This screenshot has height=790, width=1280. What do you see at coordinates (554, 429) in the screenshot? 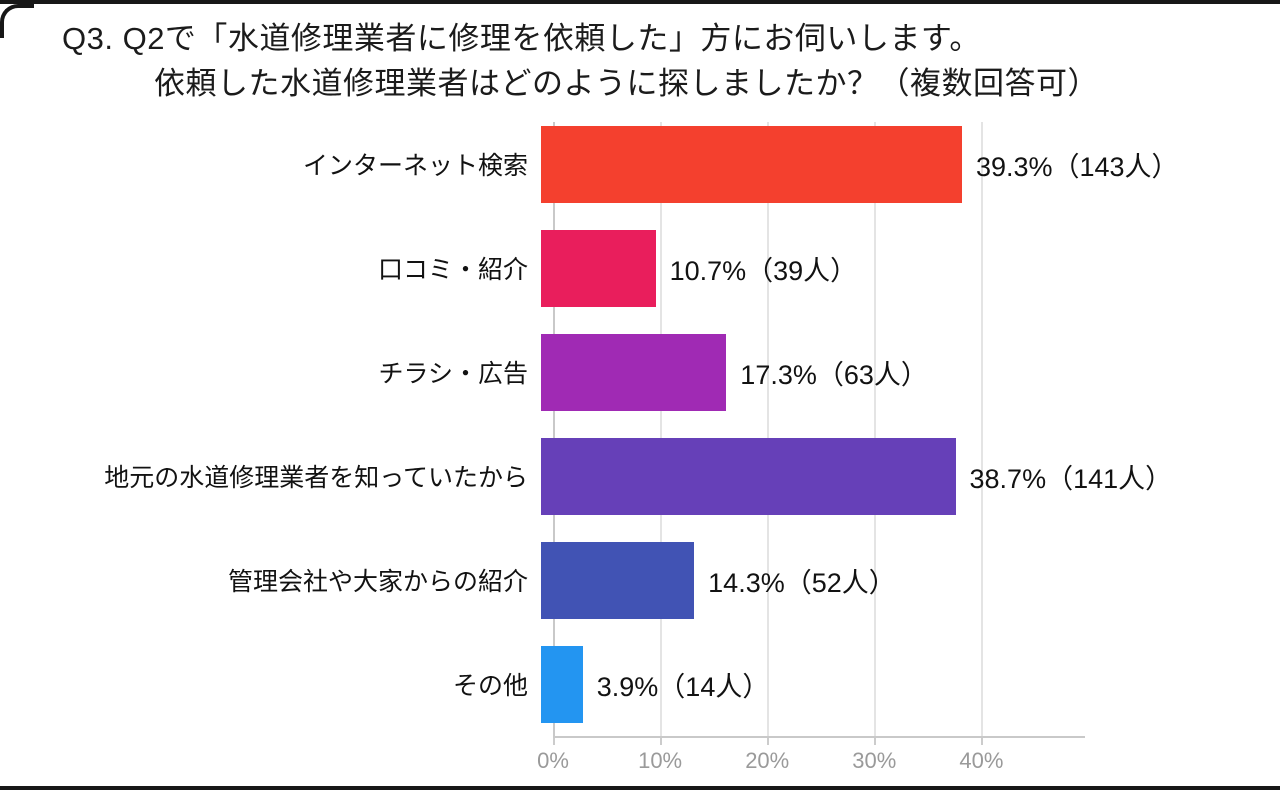
I see `gridline-0%` at bounding box center [554, 429].